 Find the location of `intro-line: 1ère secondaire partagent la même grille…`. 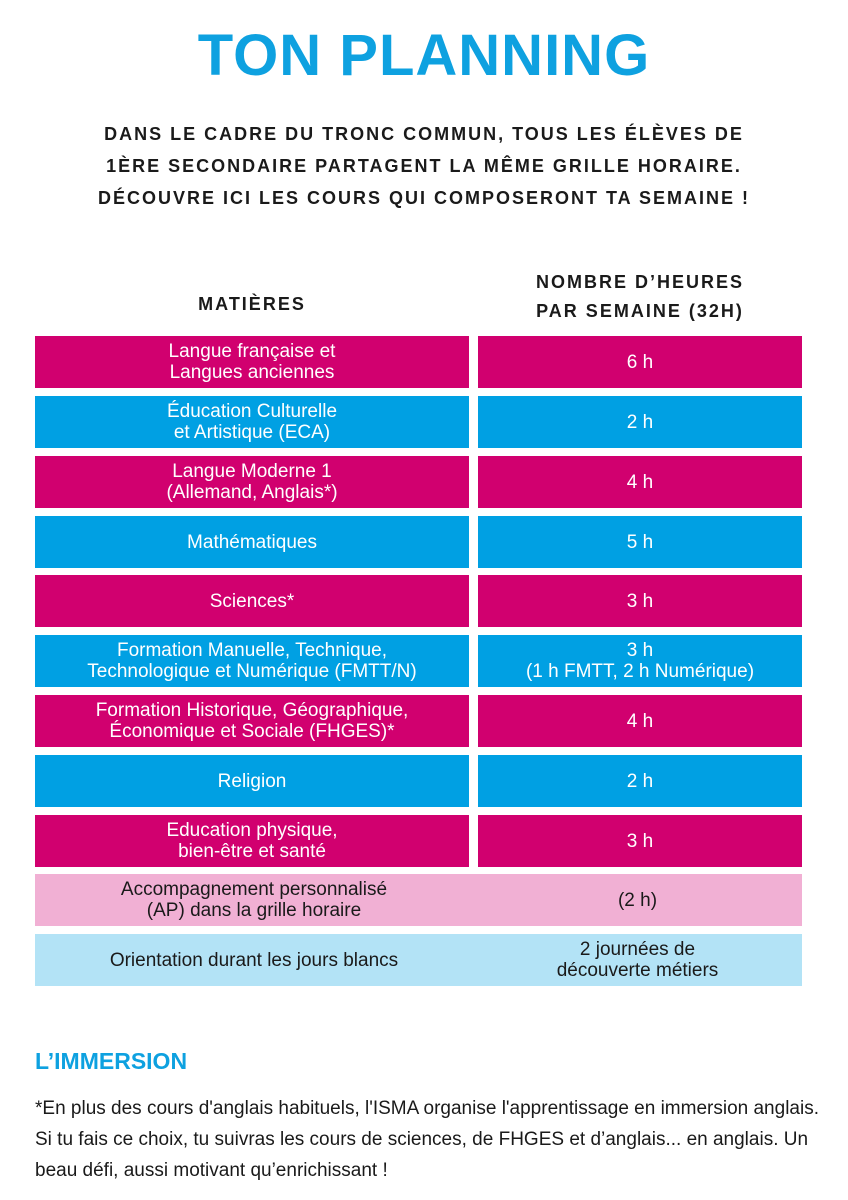

intro-line: 1ère secondaire partagent la même grille… is located at coordinates (424, 166).